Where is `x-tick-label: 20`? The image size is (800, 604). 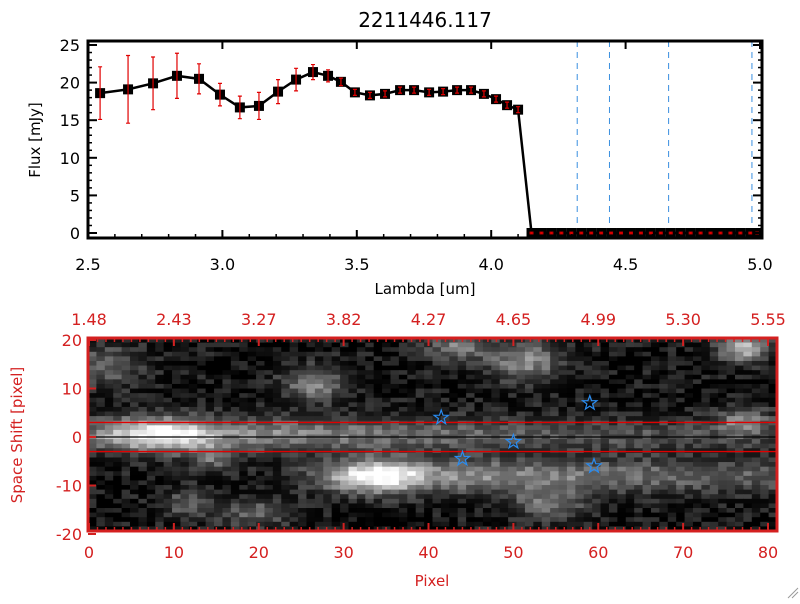 x-tick-label: 20 is located at coordinates (259, 552).